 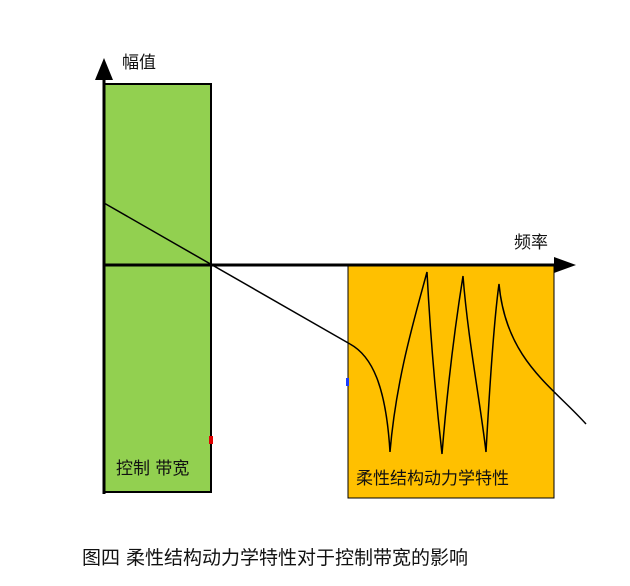 I want to click on flexible-dynamics-region, so click(x=451, y=382).